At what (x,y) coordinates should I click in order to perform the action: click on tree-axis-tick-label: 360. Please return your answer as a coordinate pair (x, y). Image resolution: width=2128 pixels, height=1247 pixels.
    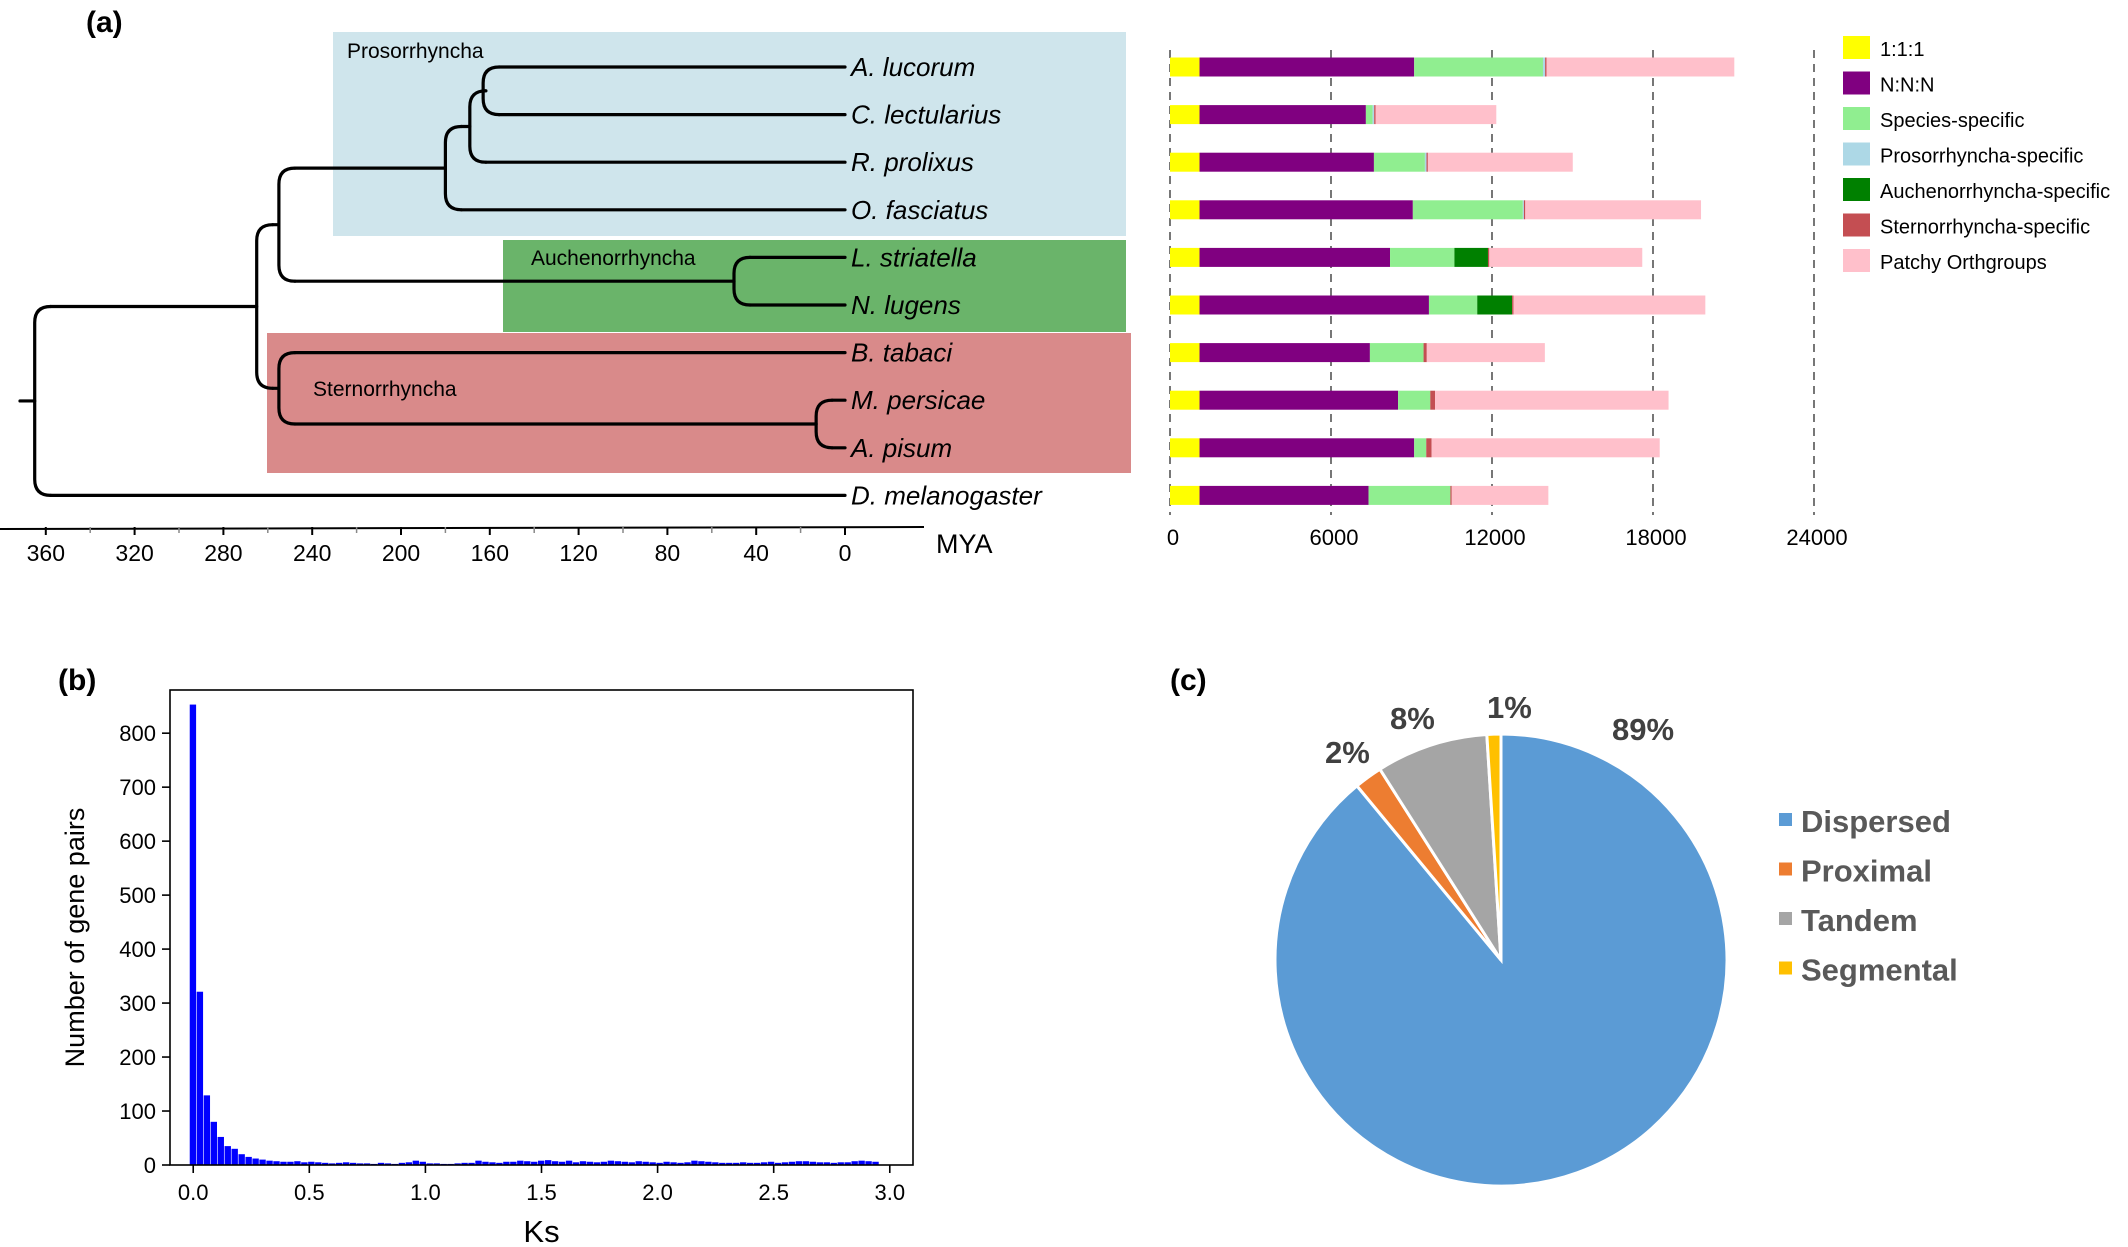
    Looking at the image, I should click on (46, 553).